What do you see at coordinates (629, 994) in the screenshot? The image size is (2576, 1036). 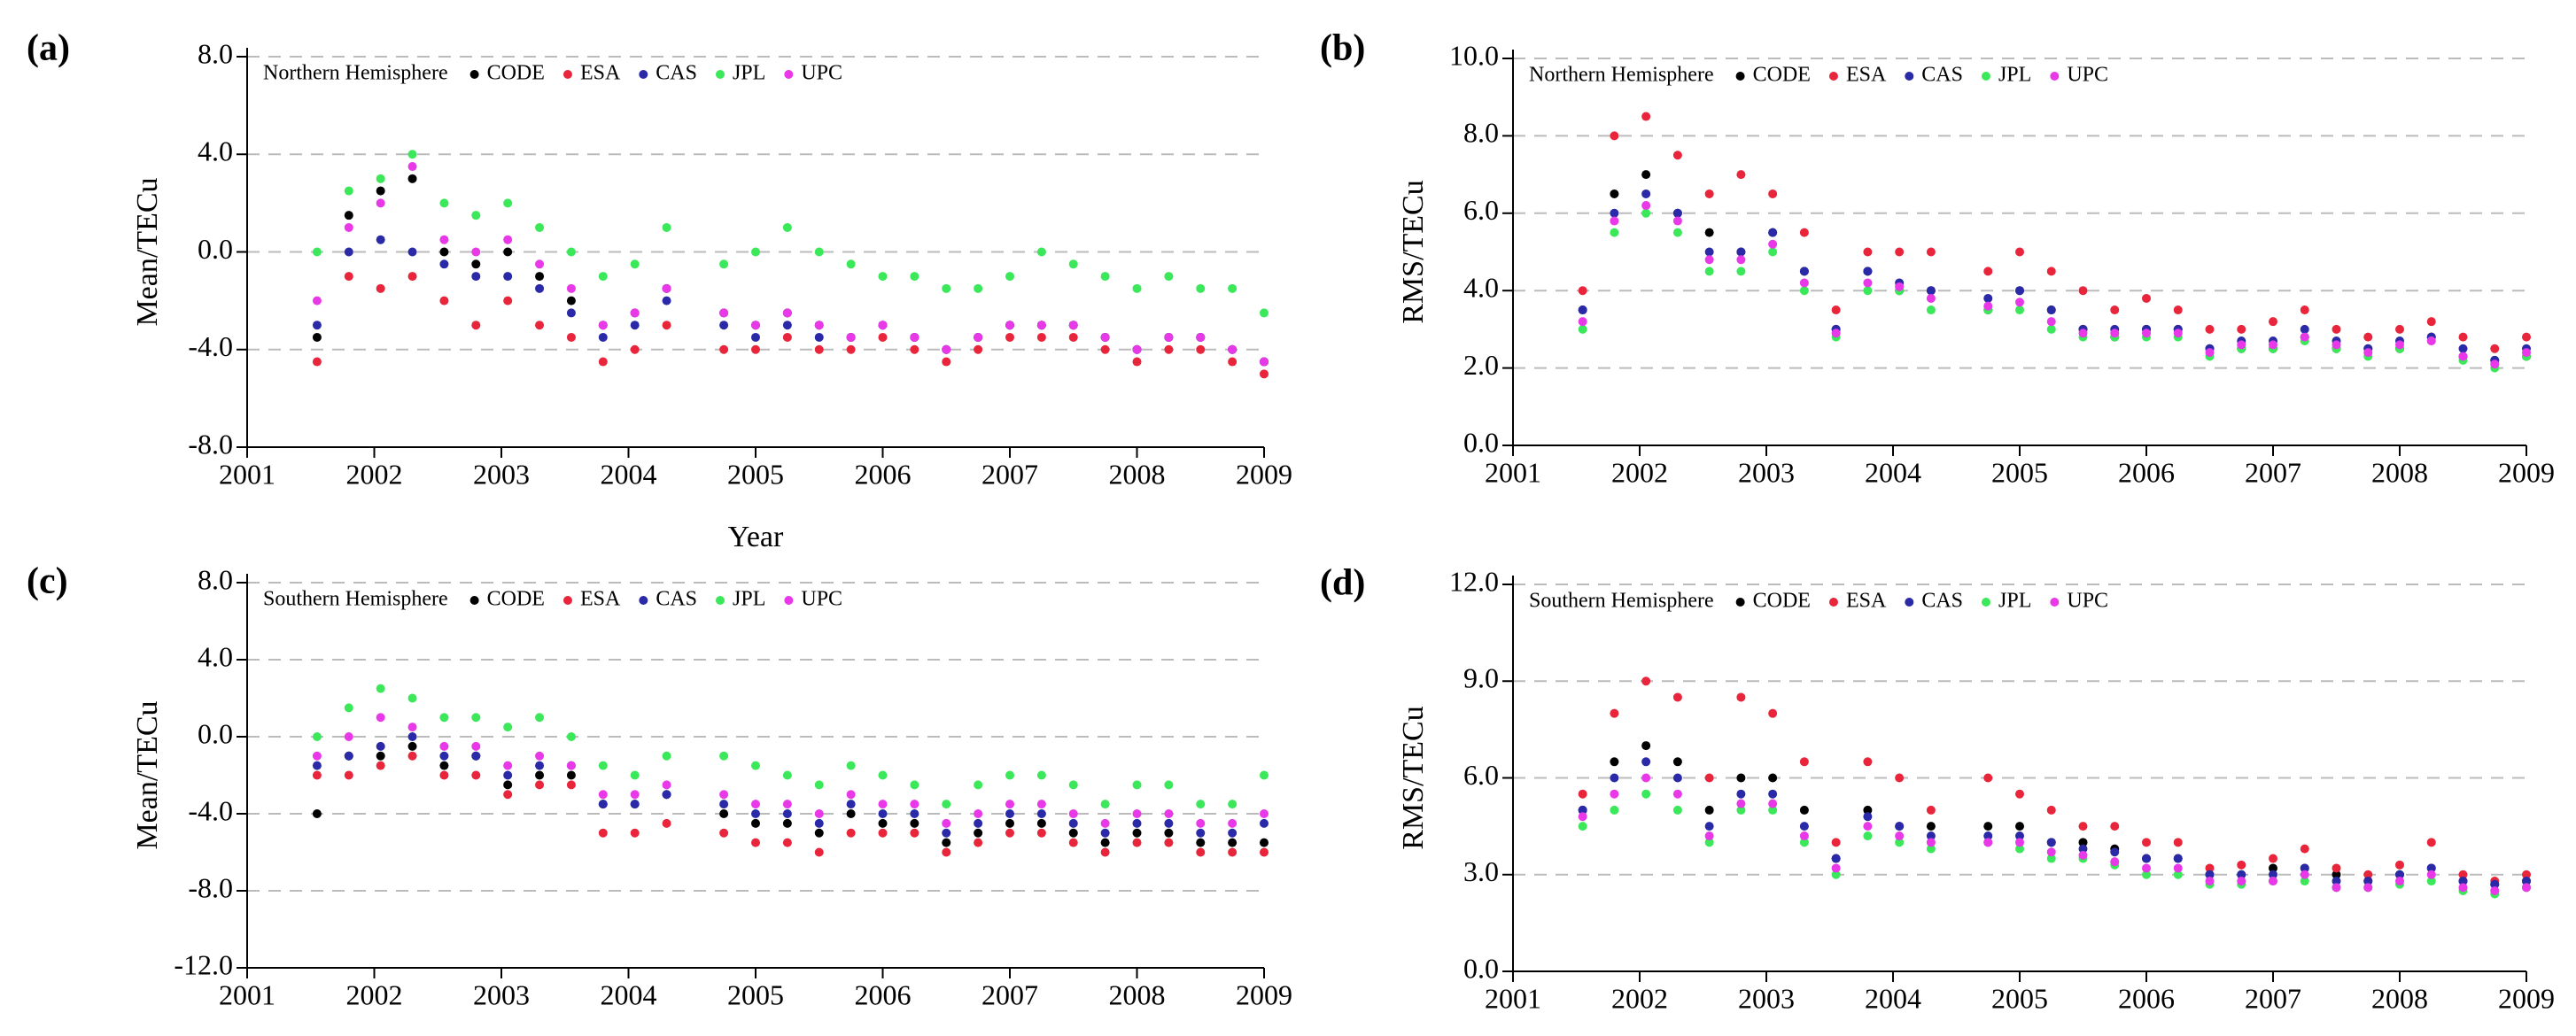 I see `x-tick-label: 2004` at bounding box center [629, 994].